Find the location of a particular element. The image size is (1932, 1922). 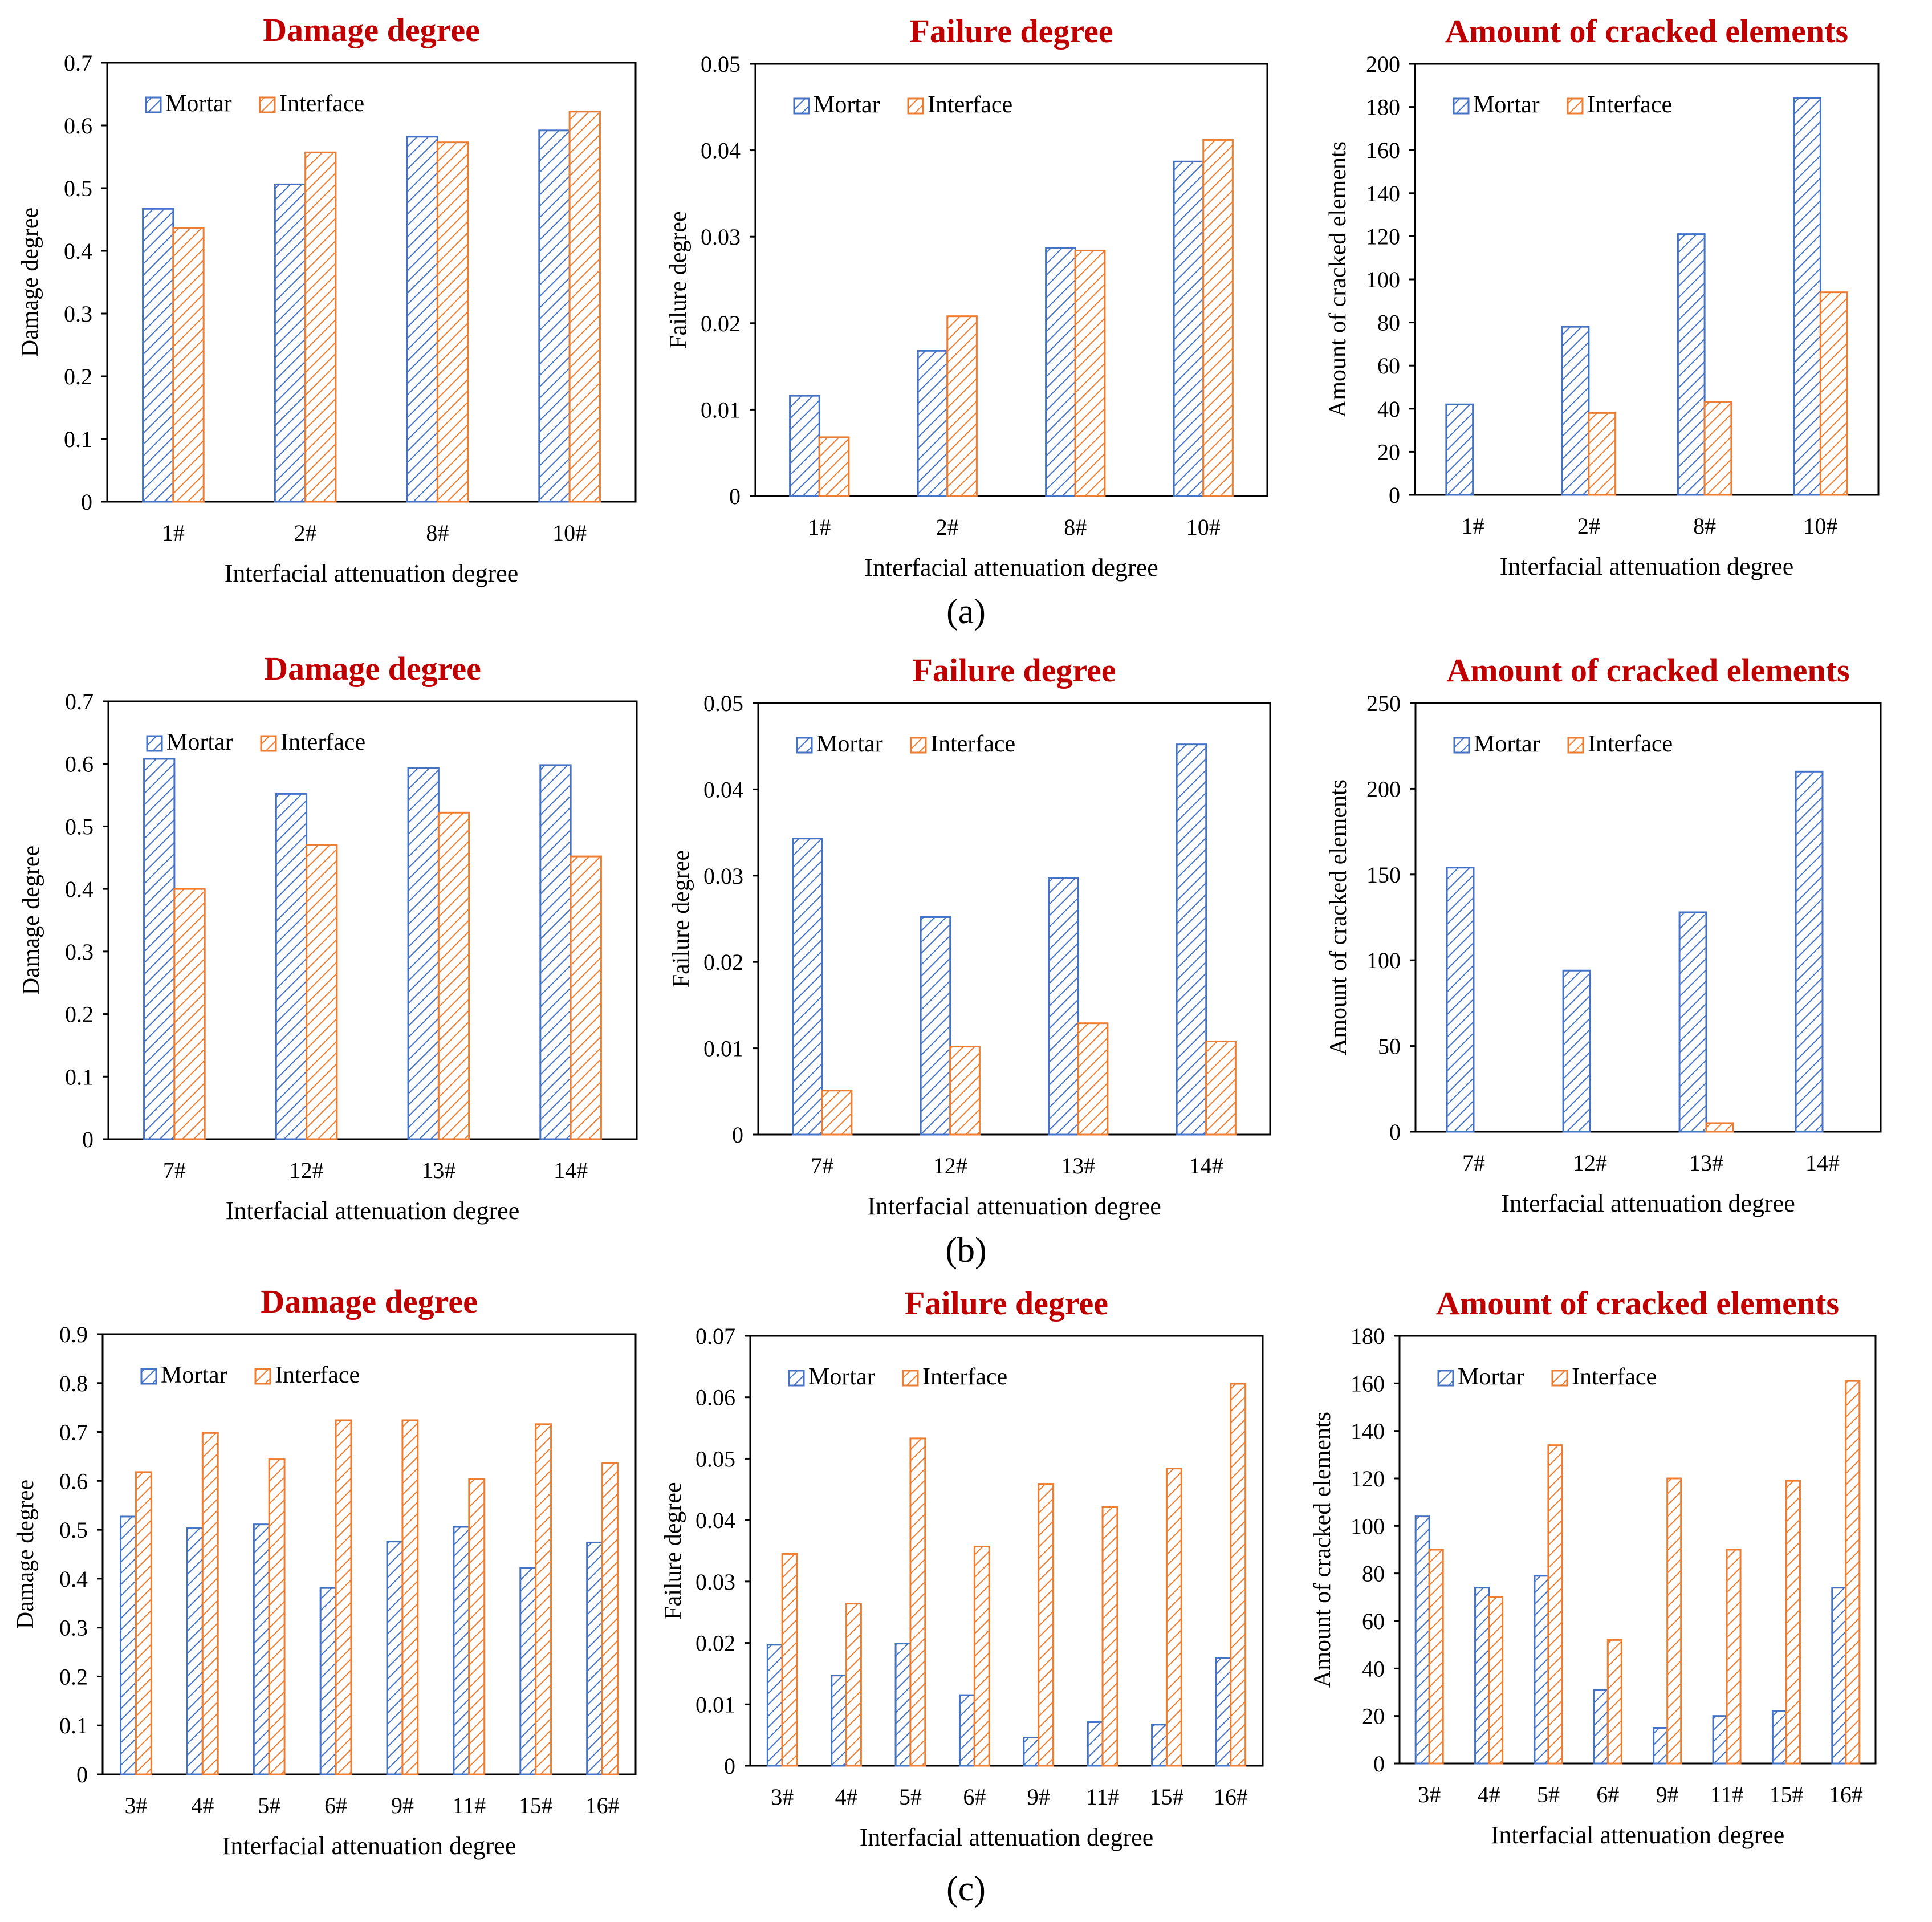

plot-area-frame is located at coordinates (372, 920).